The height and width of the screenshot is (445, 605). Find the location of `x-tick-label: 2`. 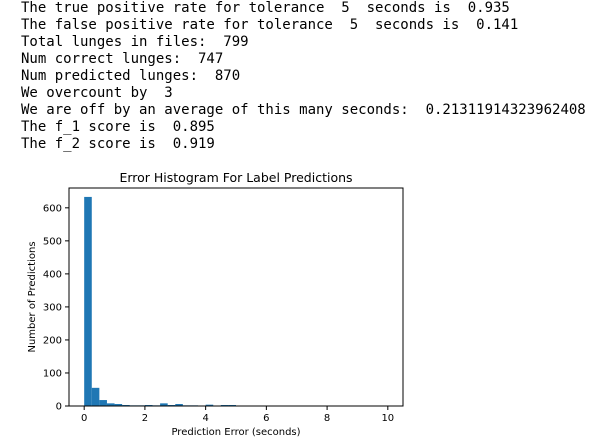

x-tick-label: 2 is located at coordinates (145, 418).